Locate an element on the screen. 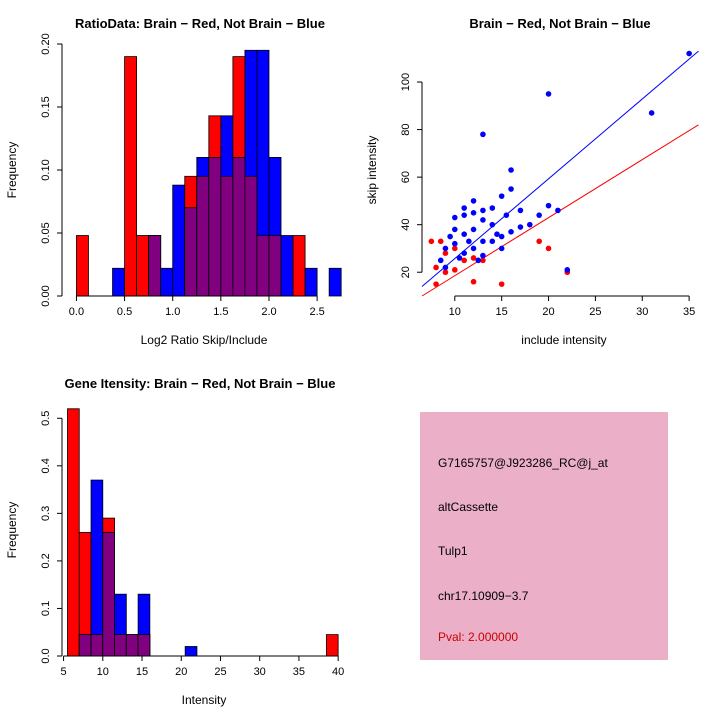 This screenshot has width=720, height=720. x-tick-label: 40 is located at coordinates (338, 672).